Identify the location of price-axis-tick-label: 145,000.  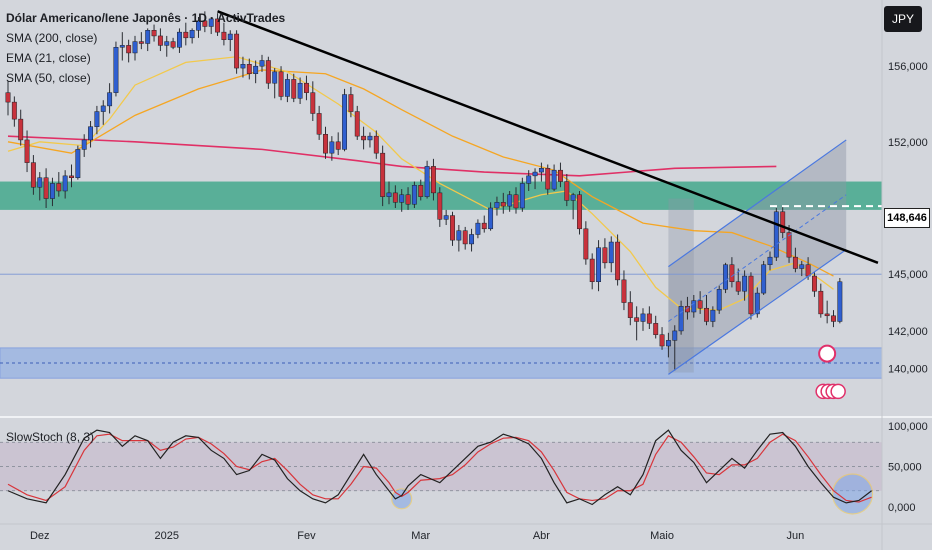
(908, 275).